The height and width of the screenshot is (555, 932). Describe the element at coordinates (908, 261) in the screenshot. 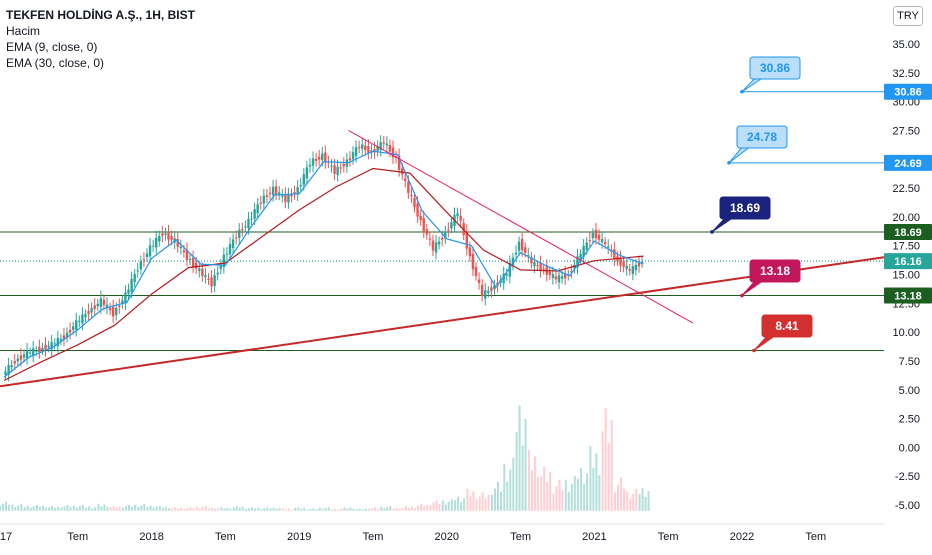

I see `axis-price-badge` at that location.